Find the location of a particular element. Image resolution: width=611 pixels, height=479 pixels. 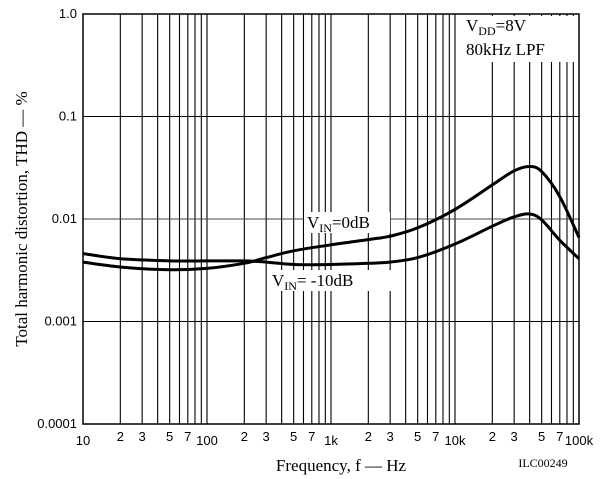

annotation-bg is located at coordinates (519, 39).